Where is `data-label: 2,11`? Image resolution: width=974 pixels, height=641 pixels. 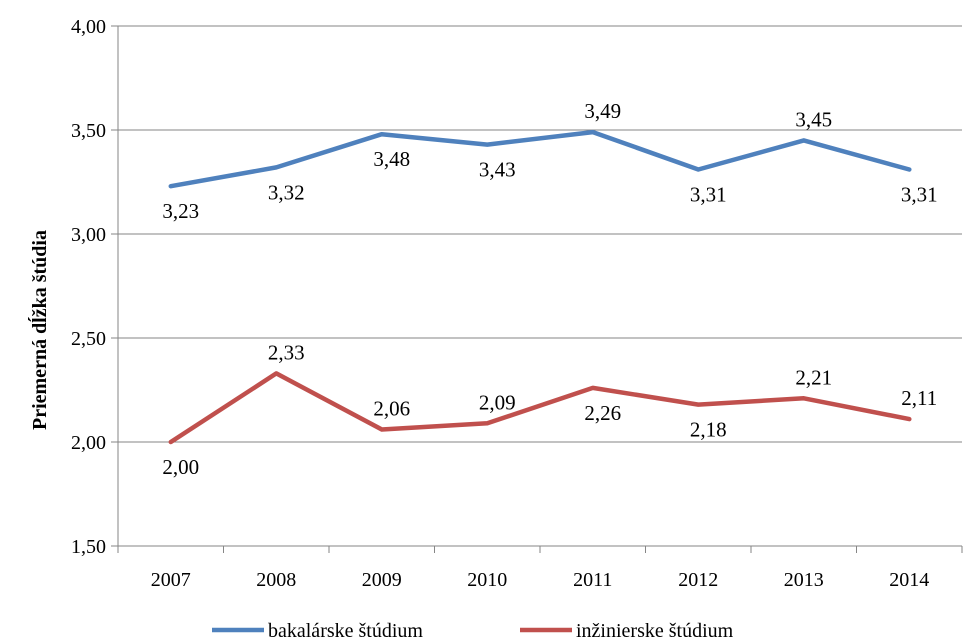
data-label: 2,11 is located at coordinates (919, 398).